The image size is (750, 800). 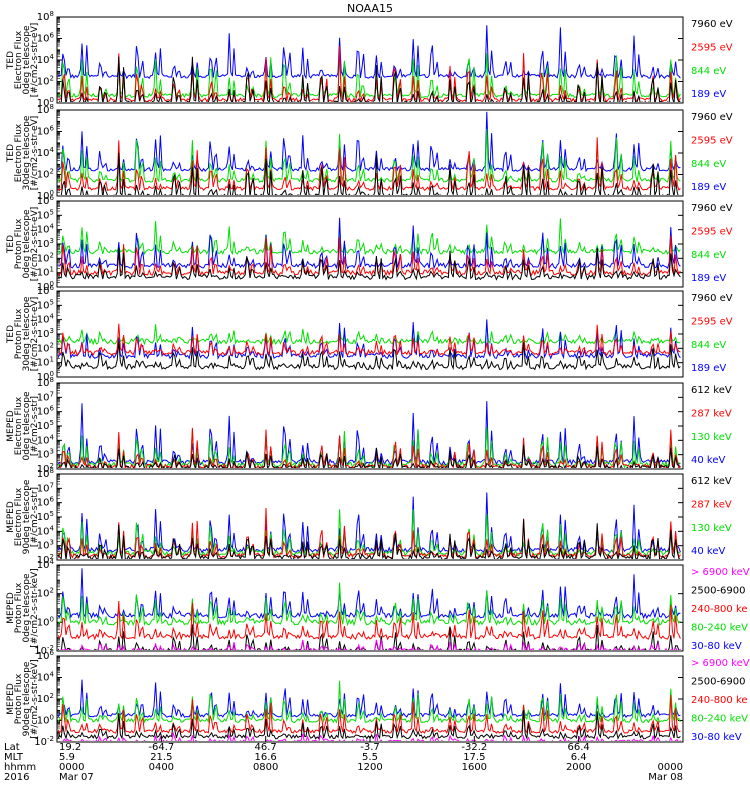 I want to click on x-tick-mlt: 16.6, so click(x=266, y=757).